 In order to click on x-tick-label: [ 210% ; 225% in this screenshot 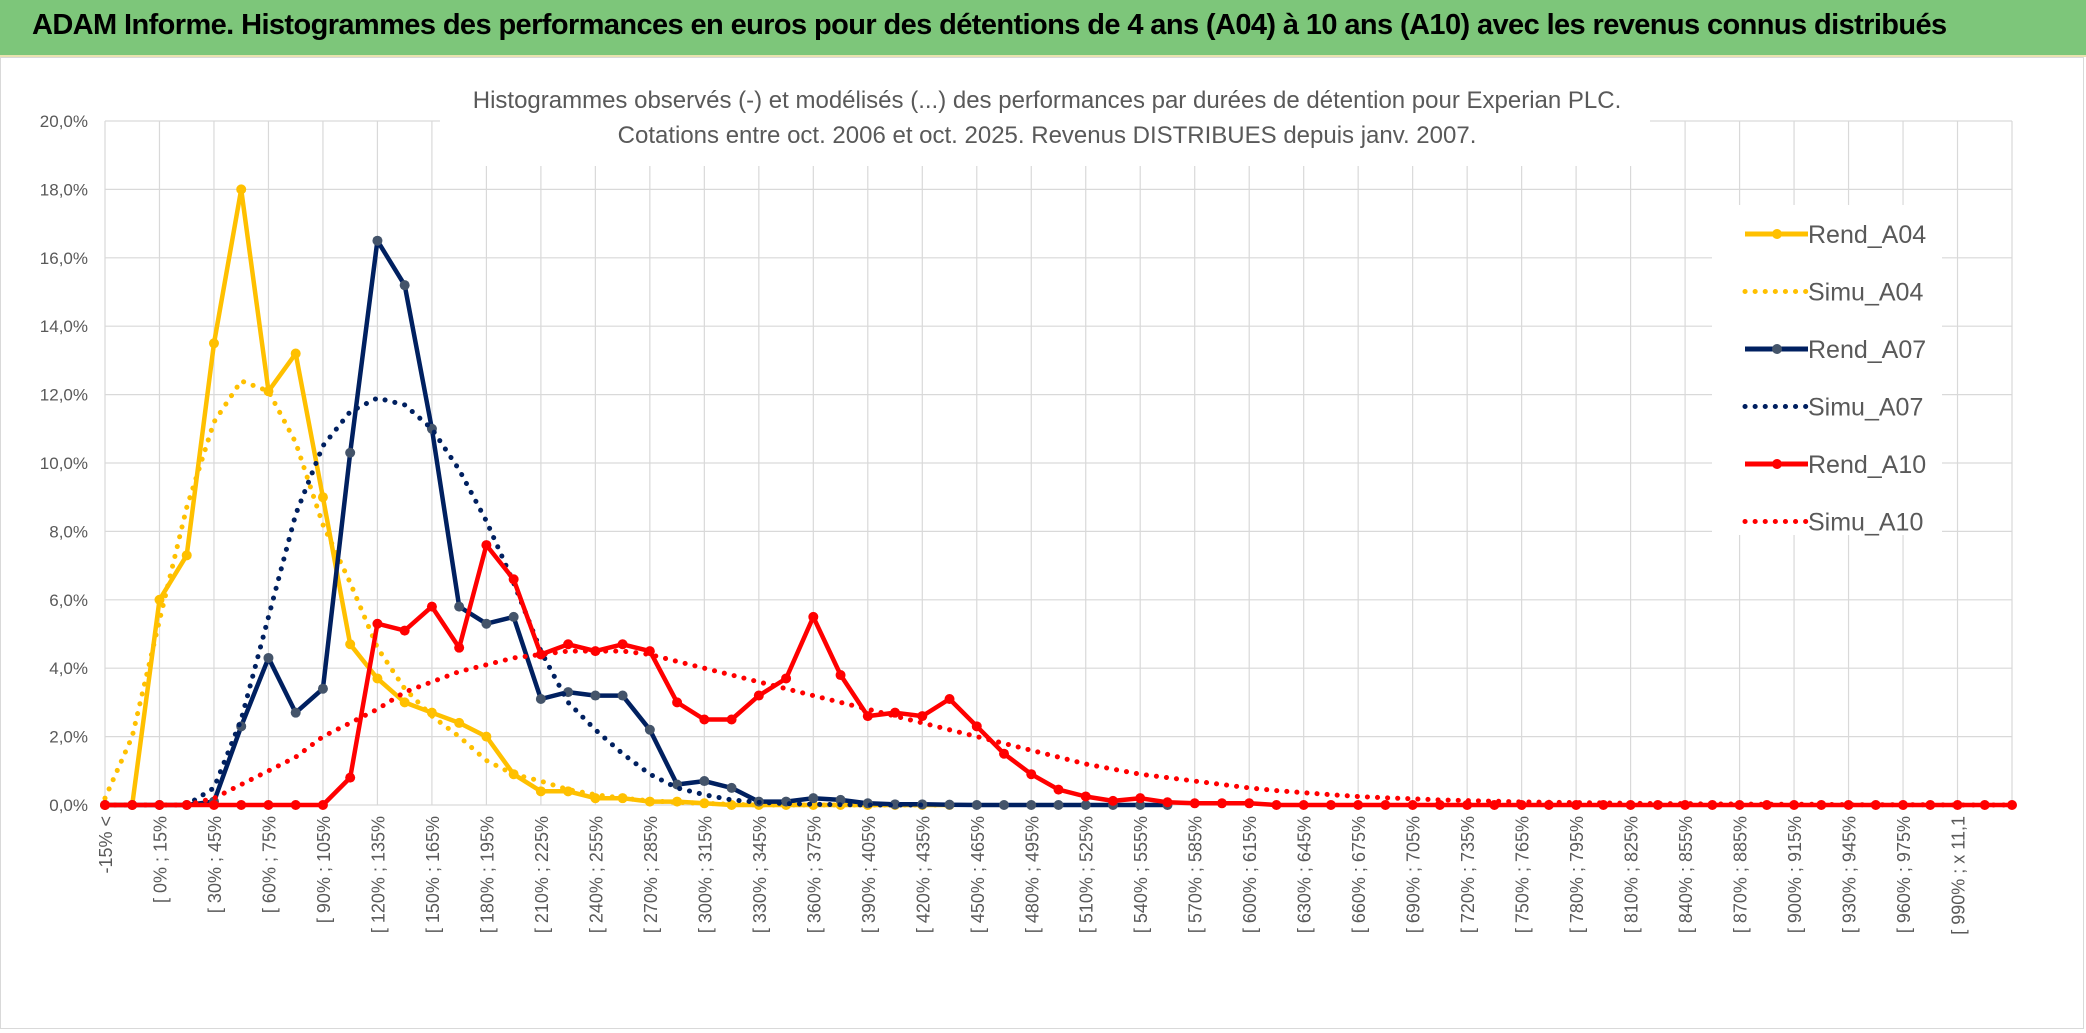, I will do `click(542, 874)`.